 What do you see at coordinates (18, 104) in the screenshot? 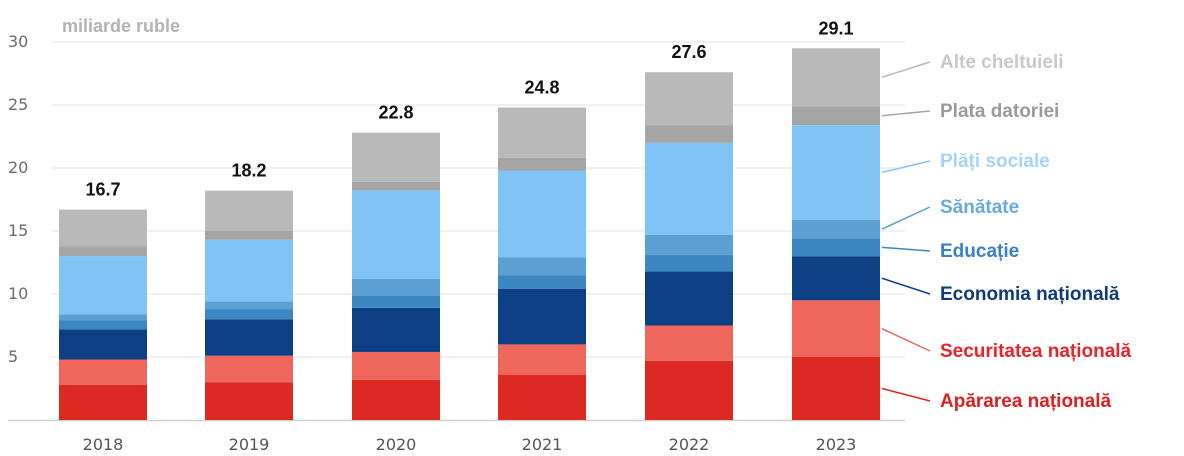
I see `y-tick-label: 25` at bounding box center [18, 104].